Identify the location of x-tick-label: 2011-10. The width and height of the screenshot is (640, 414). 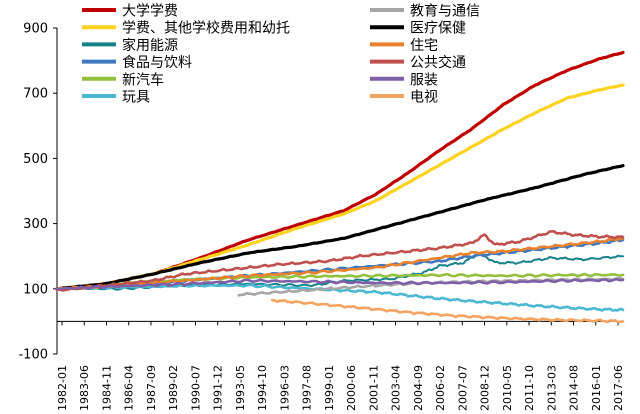
(529, 388).